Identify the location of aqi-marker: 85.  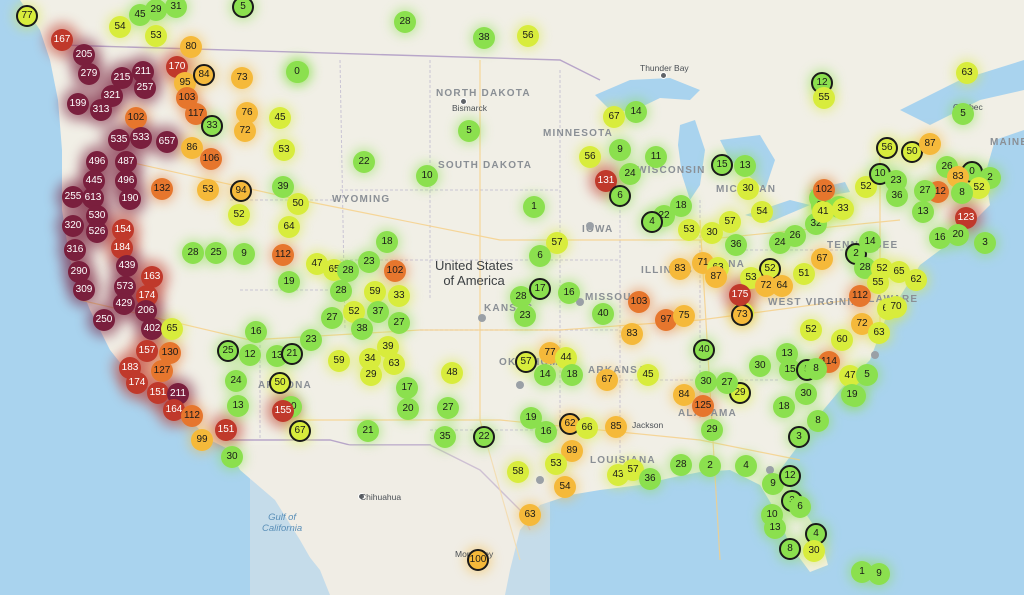
(616, 427).